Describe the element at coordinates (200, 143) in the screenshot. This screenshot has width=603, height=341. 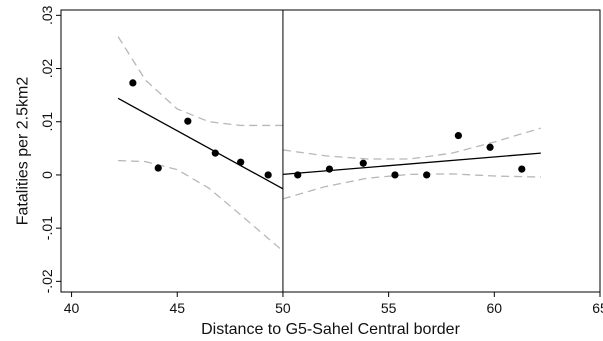
I see `fit-left-line` at that location.